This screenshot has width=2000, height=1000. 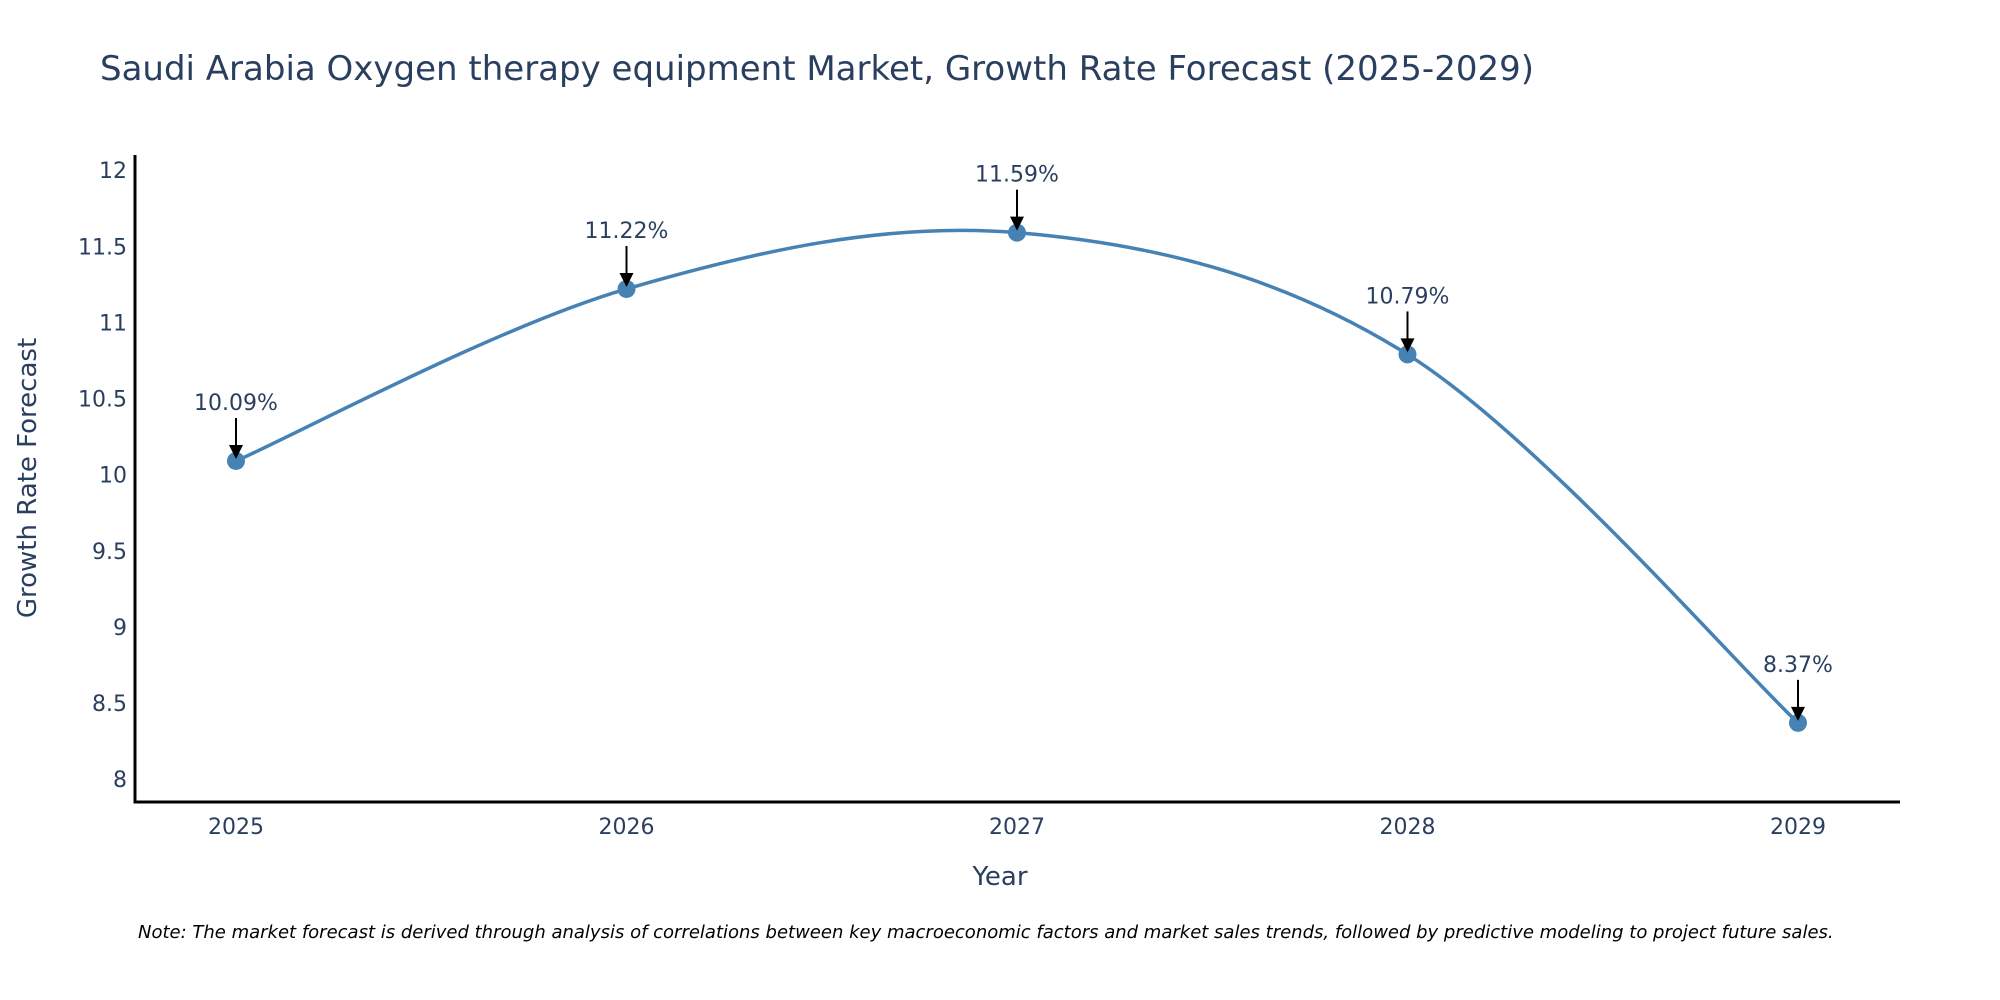 What do you see at coordinates (627, 827) in the screenshot?
I see `x-tick-label: 2026` at bounding box center [627, 827].